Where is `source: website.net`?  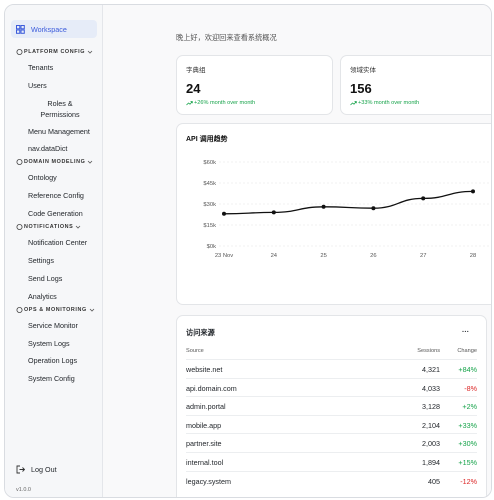 source: website.net is located at coordinates (204, 369).